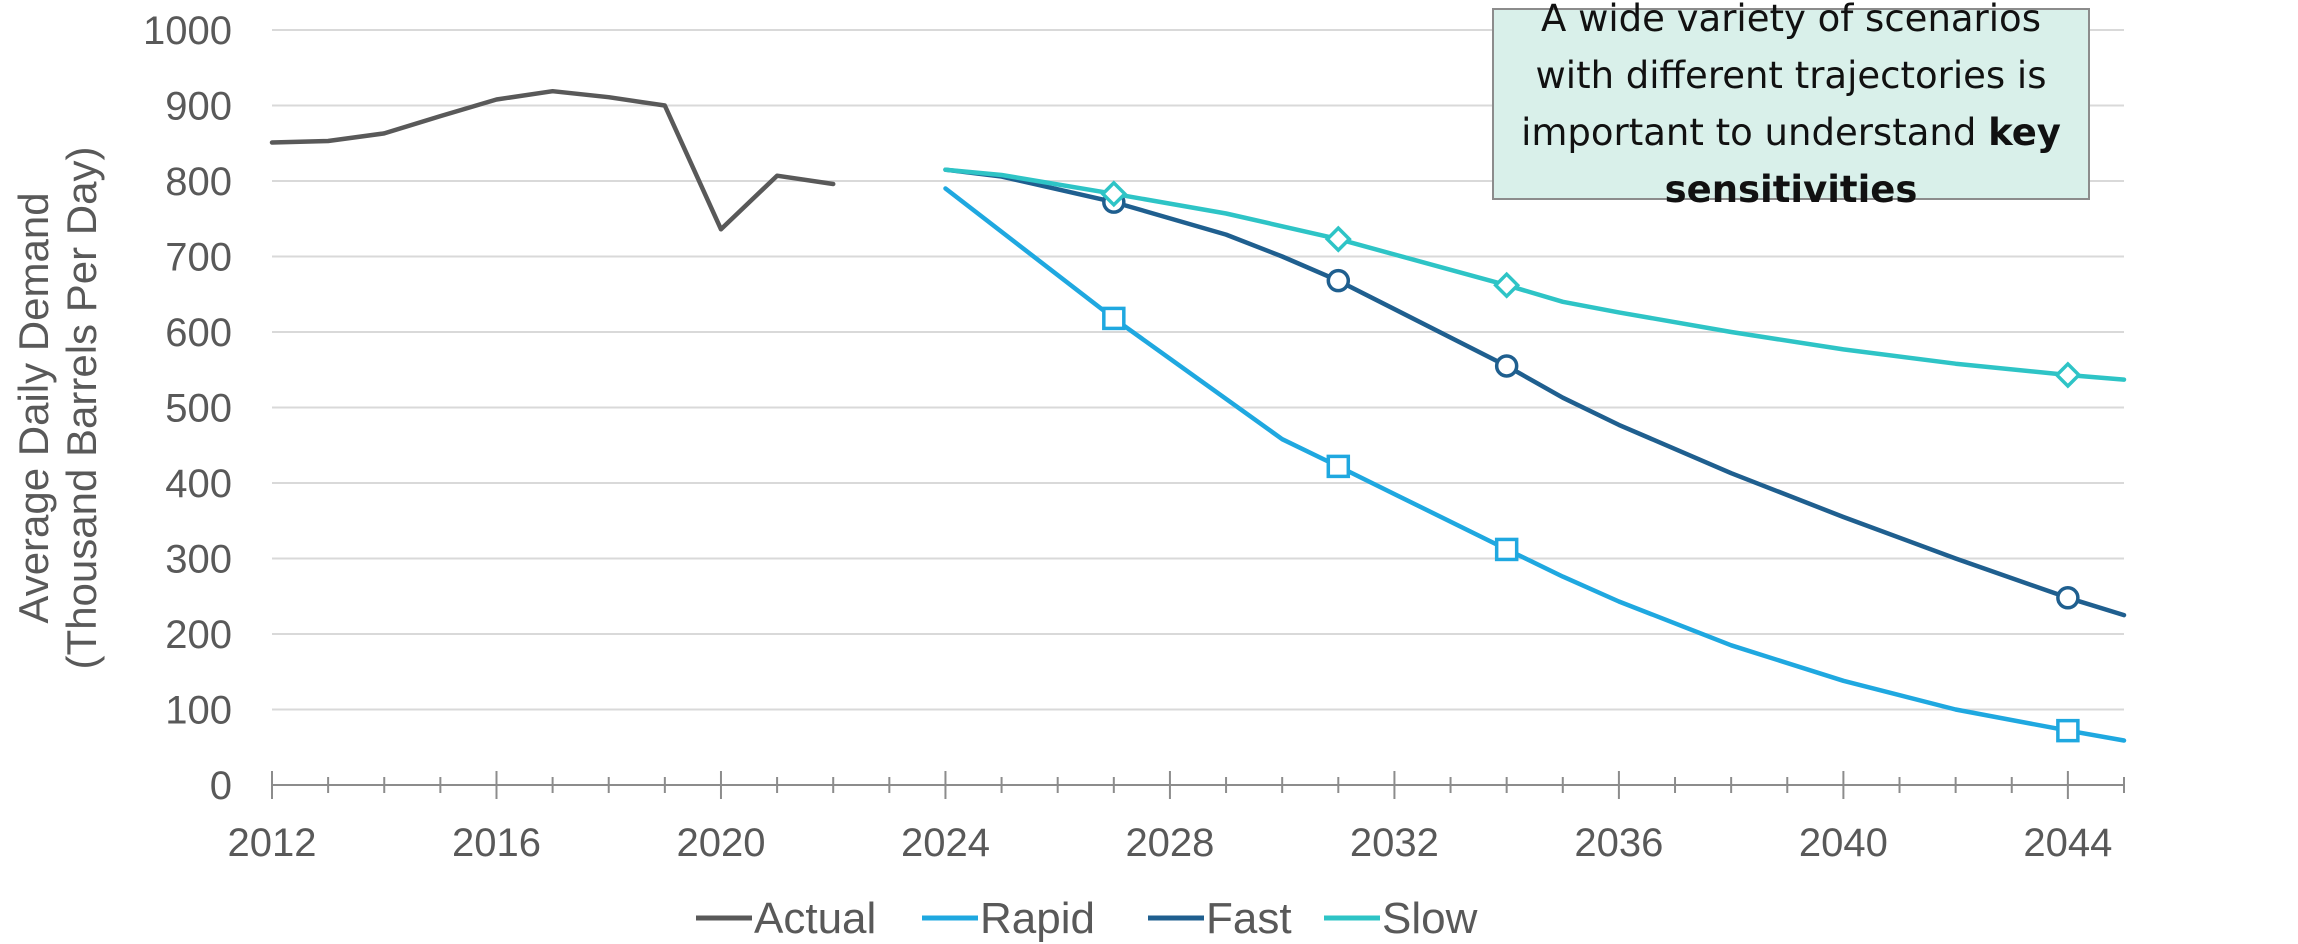 This screenshot has width=2298, height=944. I want to click on legend-item-fast: Fast, so click(1220, 918).